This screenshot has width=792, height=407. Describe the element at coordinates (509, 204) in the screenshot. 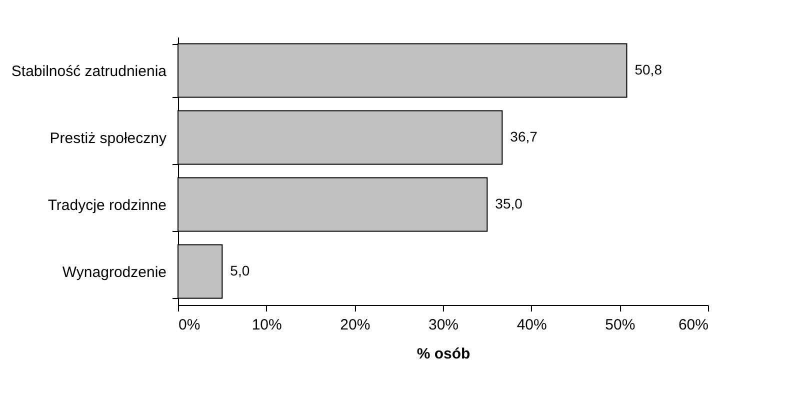

I see `data-label: 35,0` at that location.